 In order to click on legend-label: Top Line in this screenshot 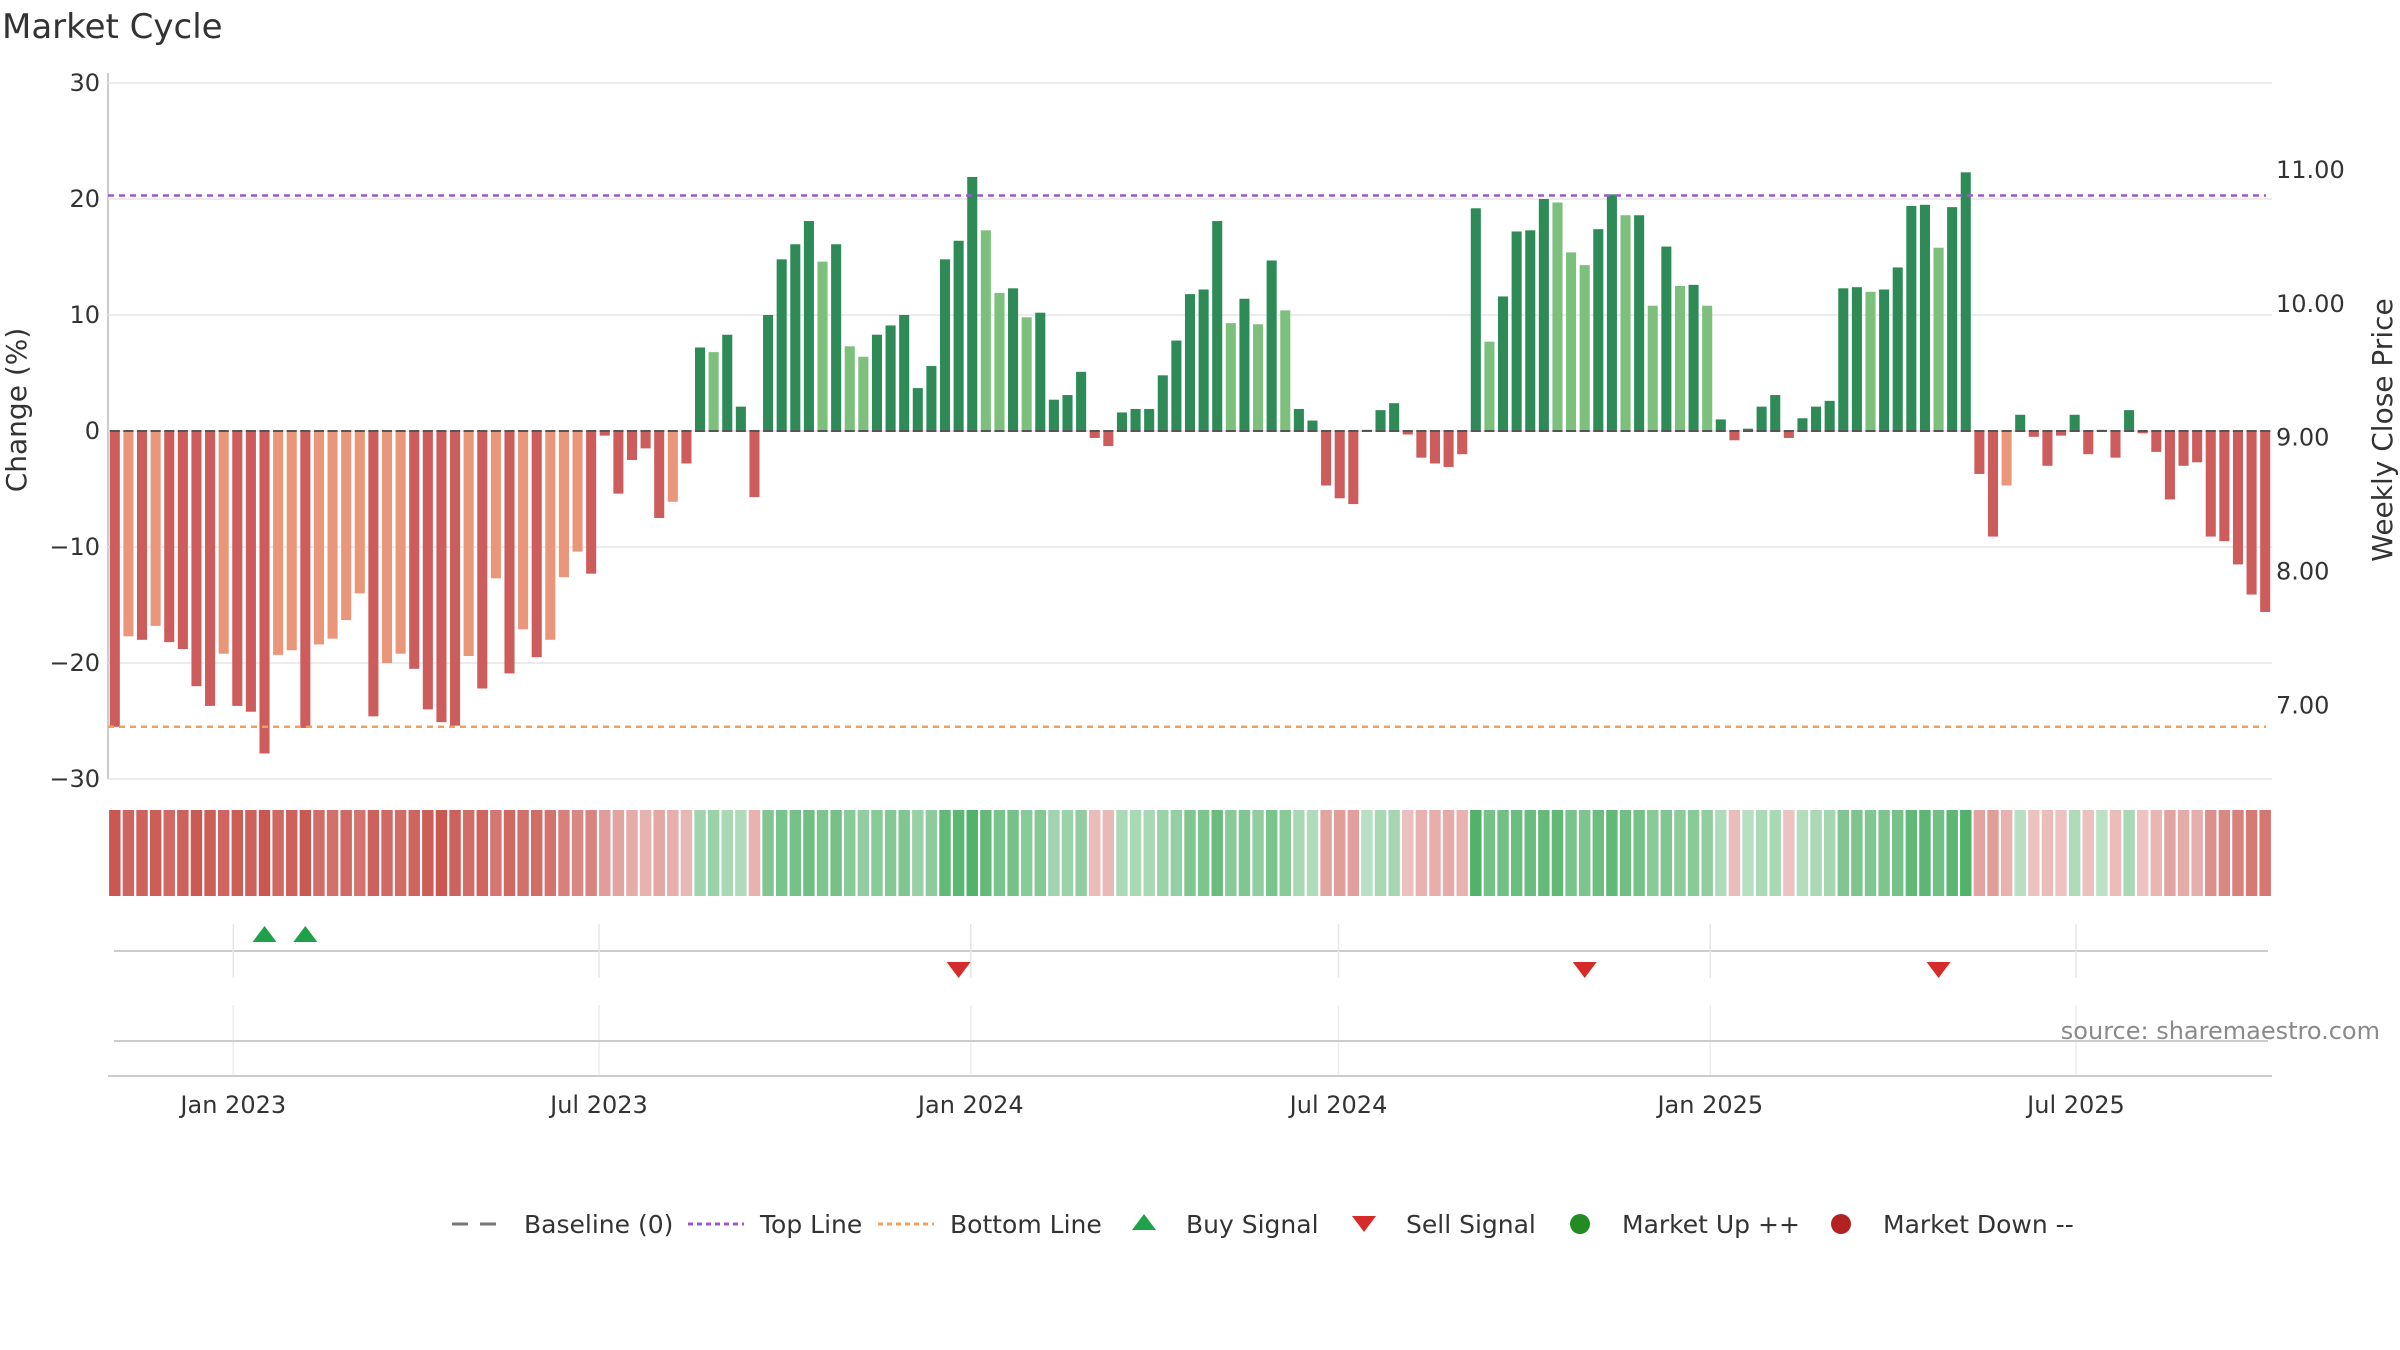, I will do `click(810, 1224)`.